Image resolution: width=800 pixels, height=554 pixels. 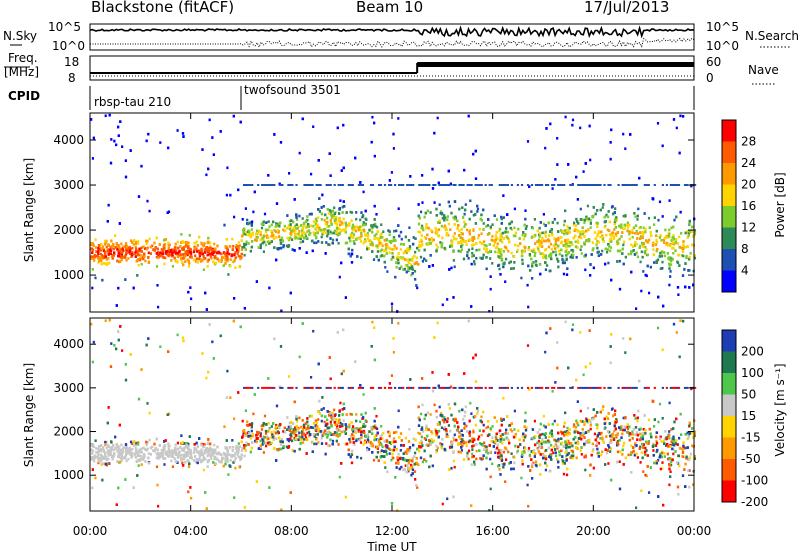 What do you see at coordinates (748, 142) in the screenshot?
I see `colorbar-tick-label: 28` at bounding box center [748, 142].